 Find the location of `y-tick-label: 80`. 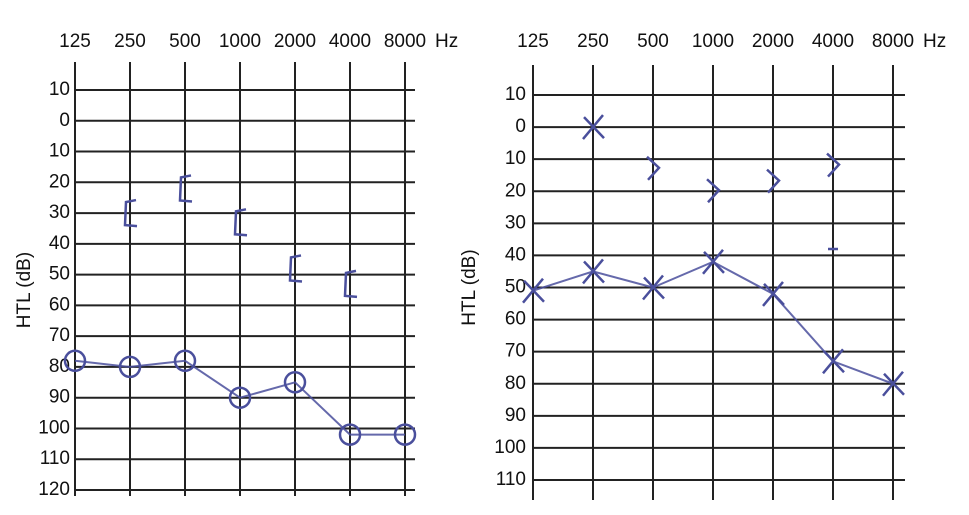

y-tick-label: 80 is located at coordinates (515, 383).